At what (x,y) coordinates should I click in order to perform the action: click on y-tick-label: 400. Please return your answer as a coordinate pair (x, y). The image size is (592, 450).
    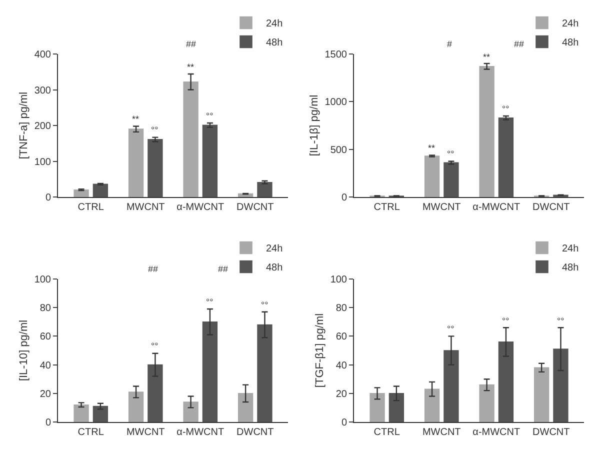
    Looking at the image, I should click on (43, 55).